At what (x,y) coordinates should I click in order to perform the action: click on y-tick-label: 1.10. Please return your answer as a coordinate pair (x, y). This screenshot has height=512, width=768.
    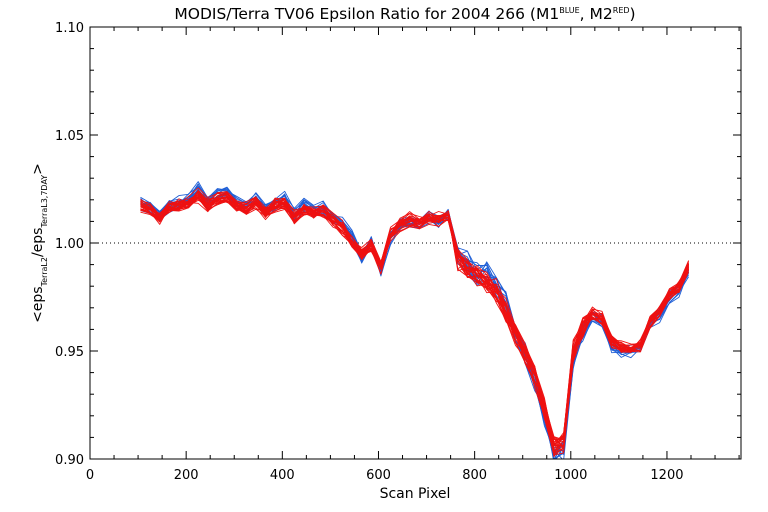
    Looking at the image, I should click on (69, 28).